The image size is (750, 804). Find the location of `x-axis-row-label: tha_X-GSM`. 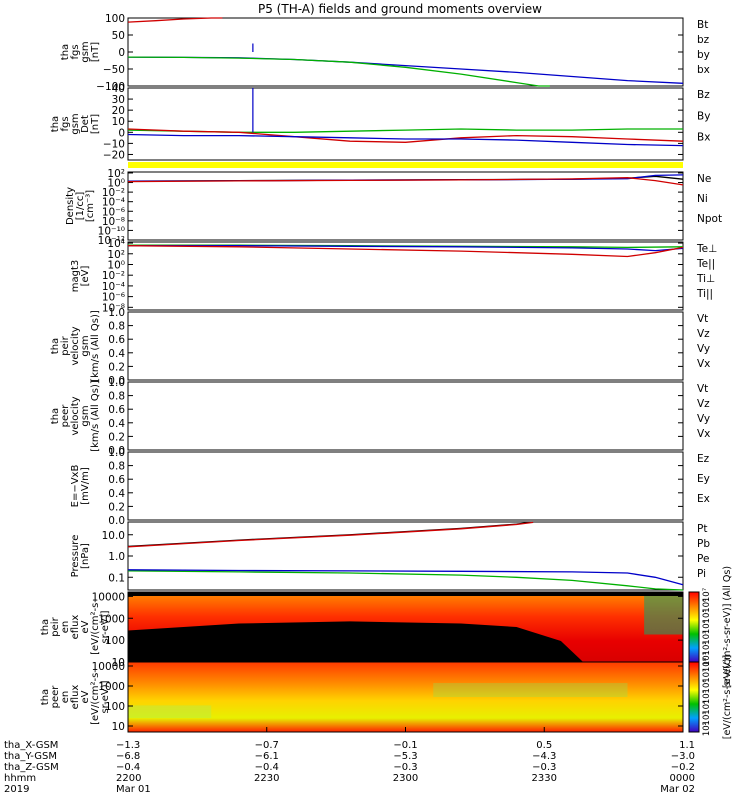

x-axis-row-label: tha_X-GSM is located at coordinates (31, 745).